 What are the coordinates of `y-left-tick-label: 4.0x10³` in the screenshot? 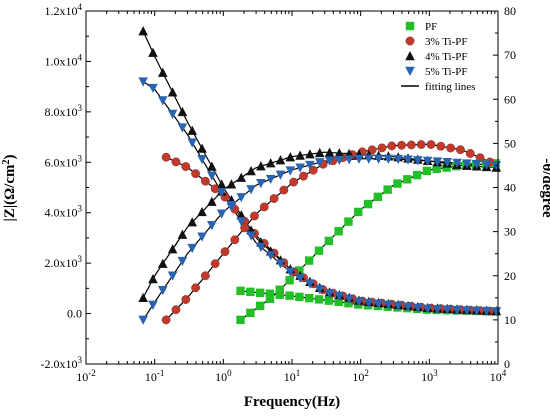 It's located at (64, 212).